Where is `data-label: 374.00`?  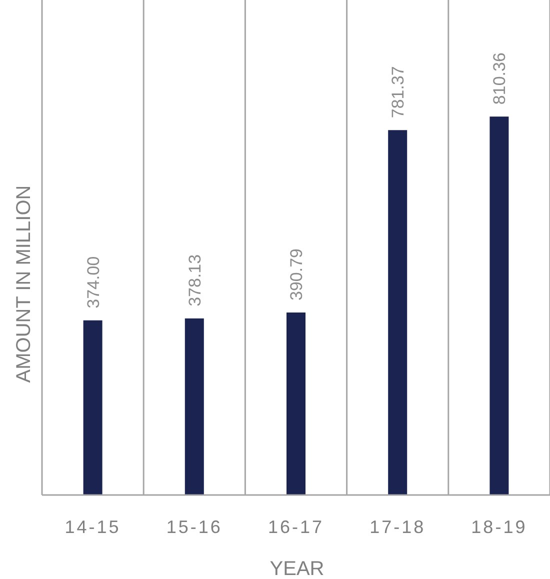
data-label: 374.00 is located at coordinates (93, 282).